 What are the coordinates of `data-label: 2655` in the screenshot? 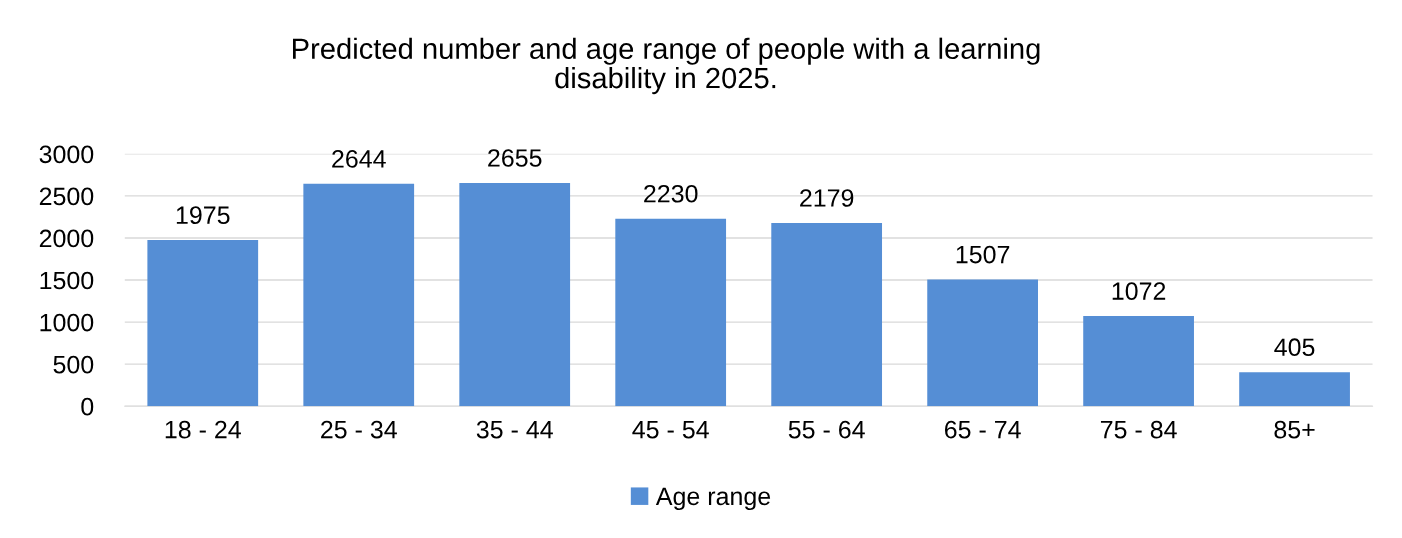 It's located at (515, 158).